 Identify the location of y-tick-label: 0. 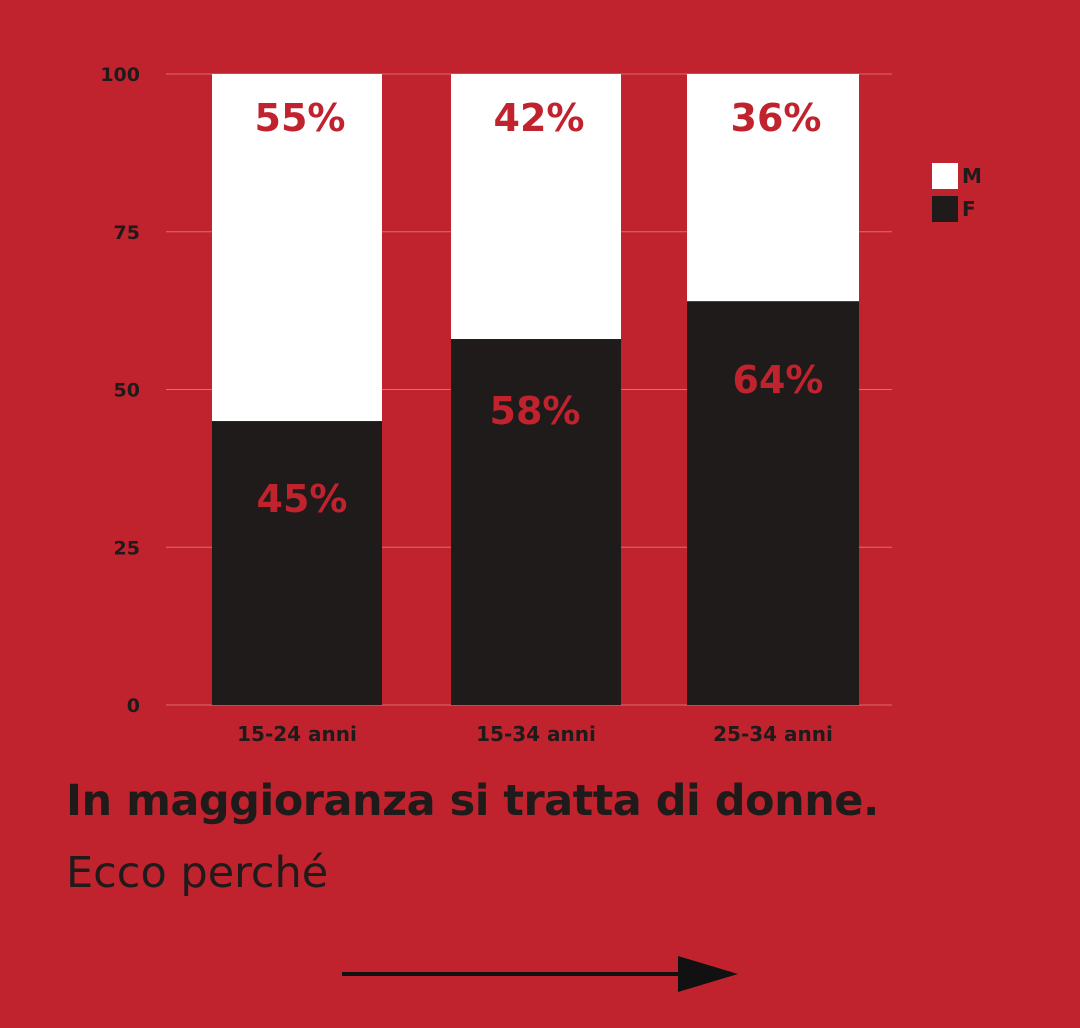
(133, 706).